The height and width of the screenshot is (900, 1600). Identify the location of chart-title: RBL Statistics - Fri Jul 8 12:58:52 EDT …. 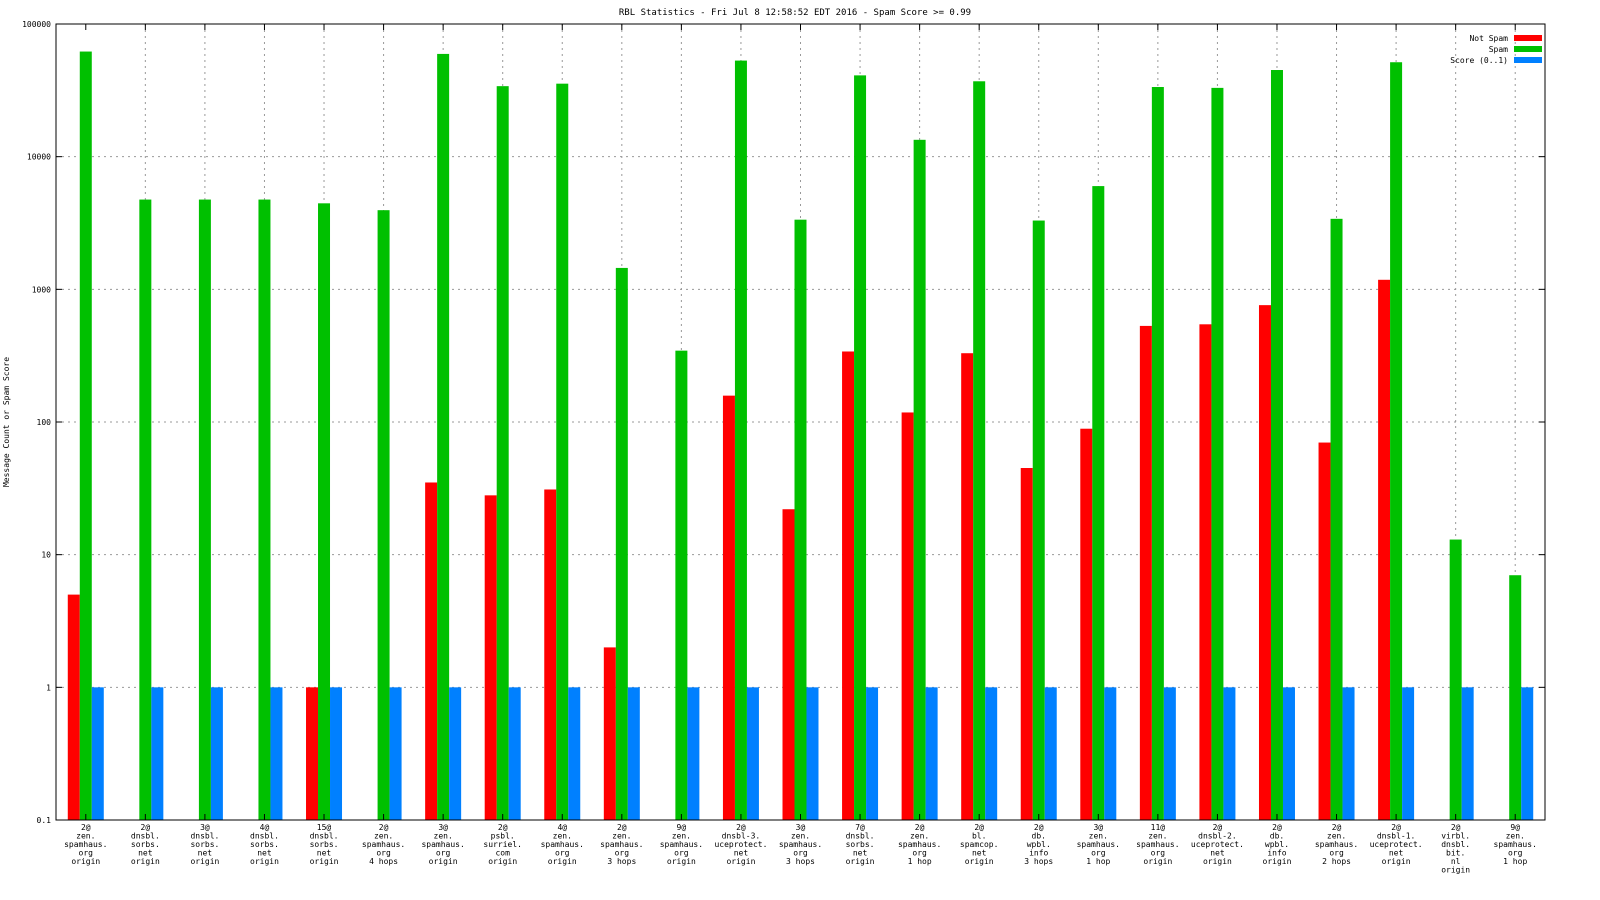
(795, 13).